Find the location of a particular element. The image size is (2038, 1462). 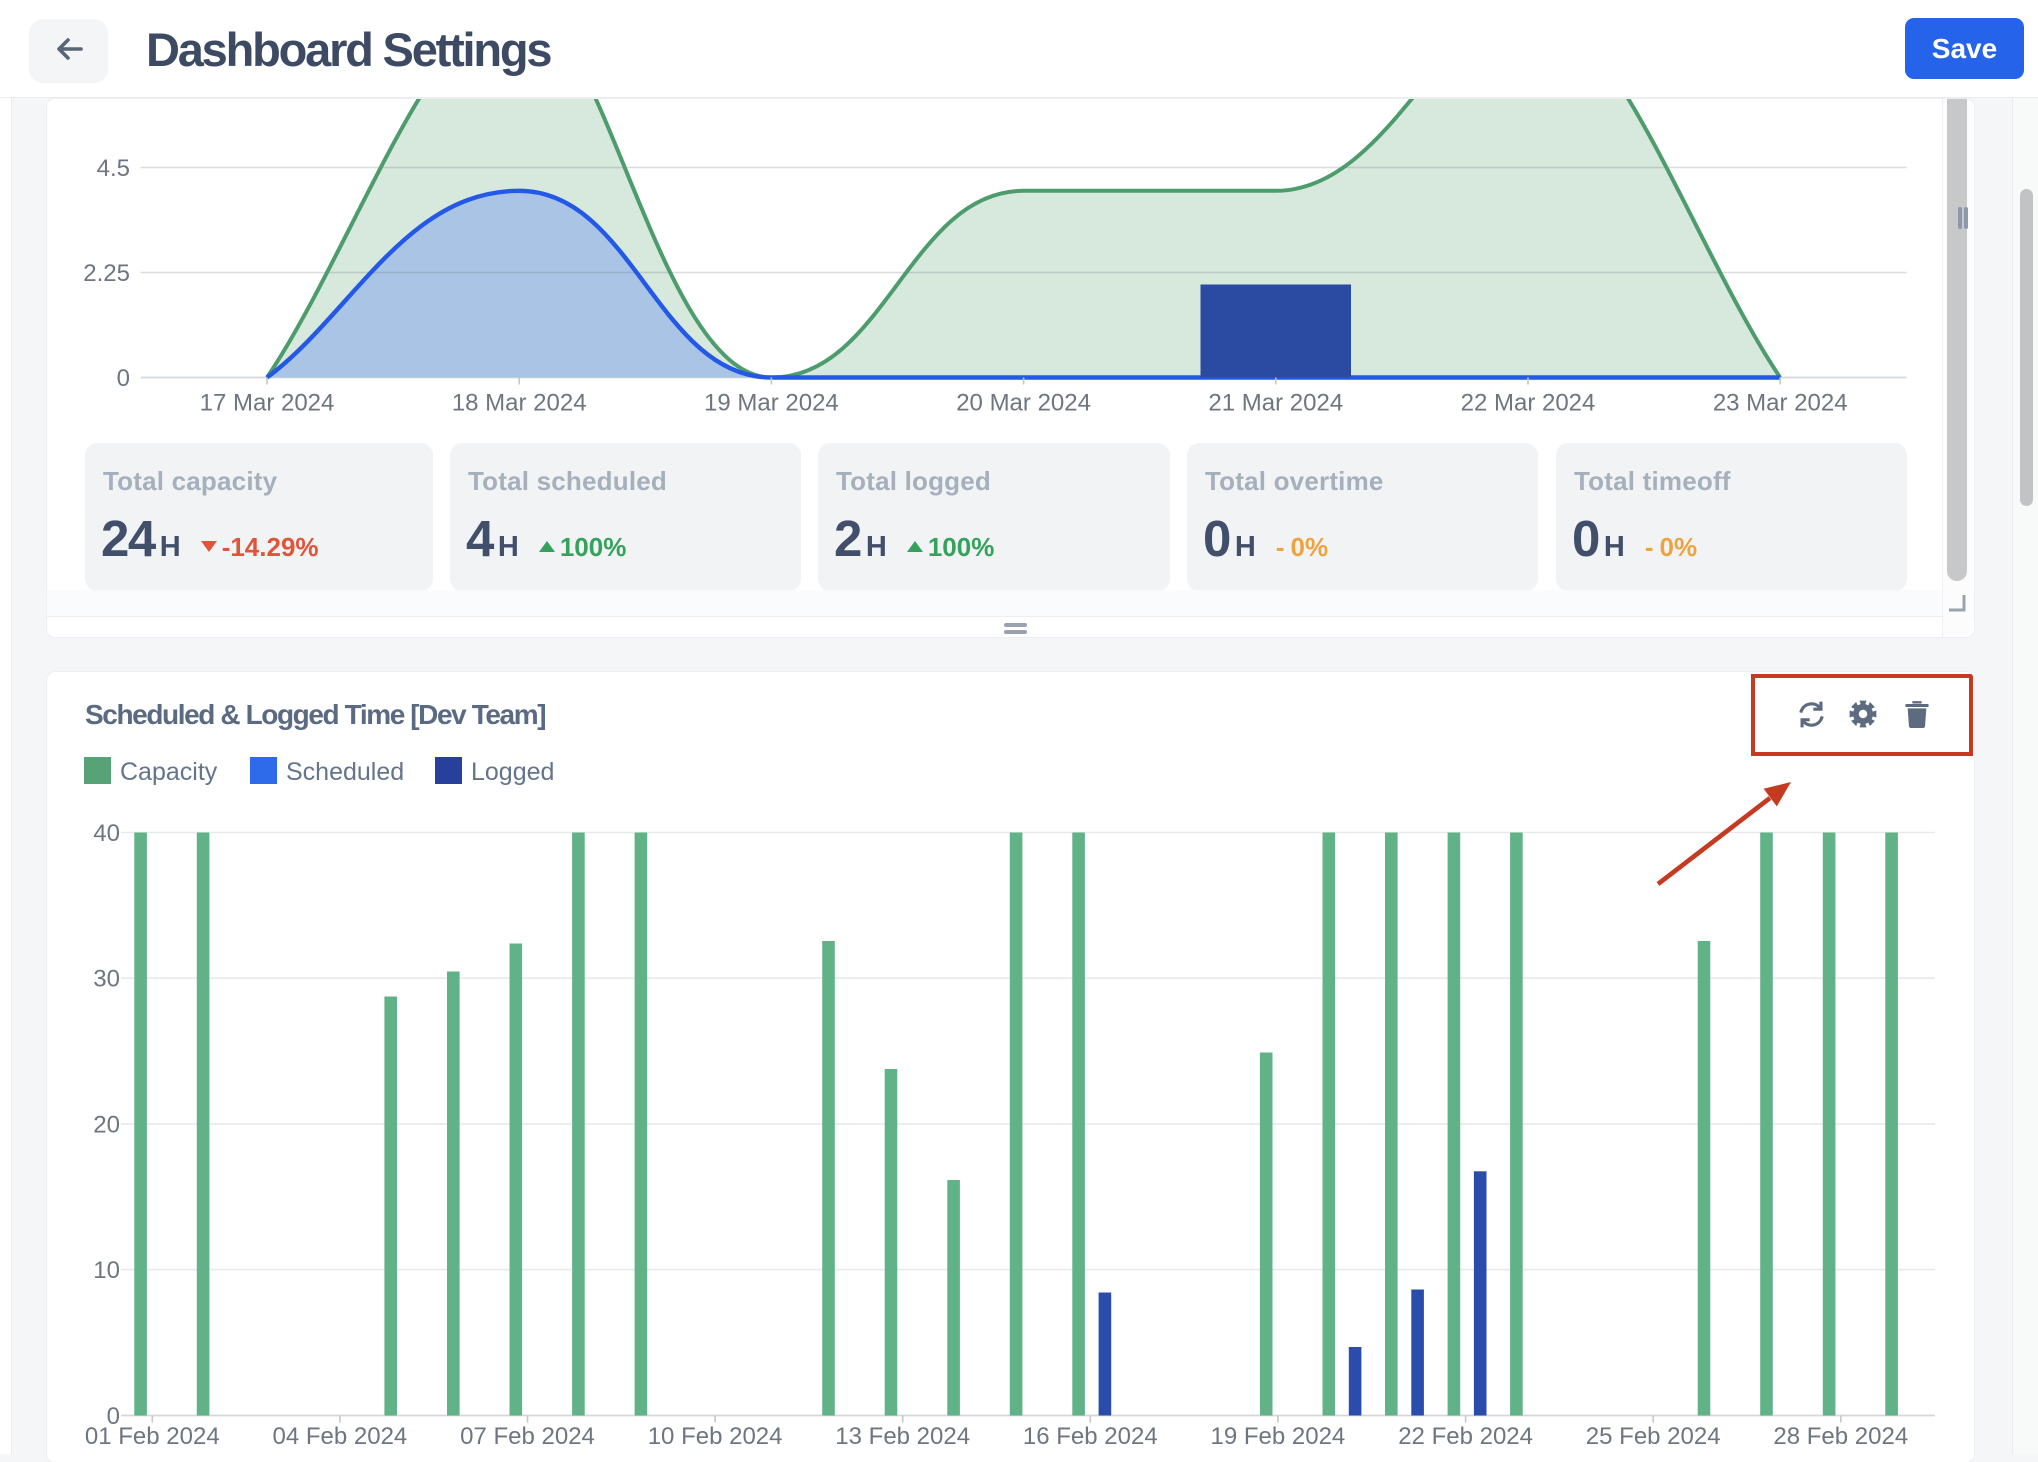

svg-text: 20 Mar 2024 is located at coordinates (1023, 403).